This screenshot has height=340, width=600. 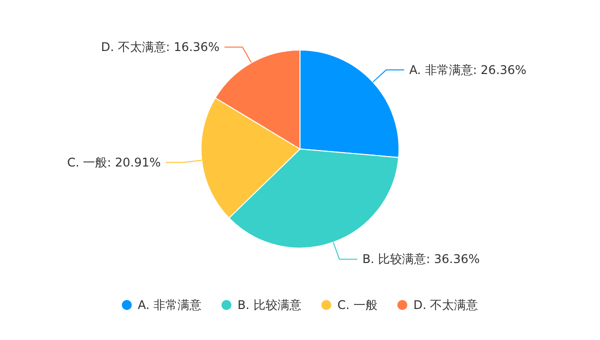 What do you see at coordinates (357, 305) in the screenshot?
I see `legend-label: C. 一般` at bounding box center [357, 305].